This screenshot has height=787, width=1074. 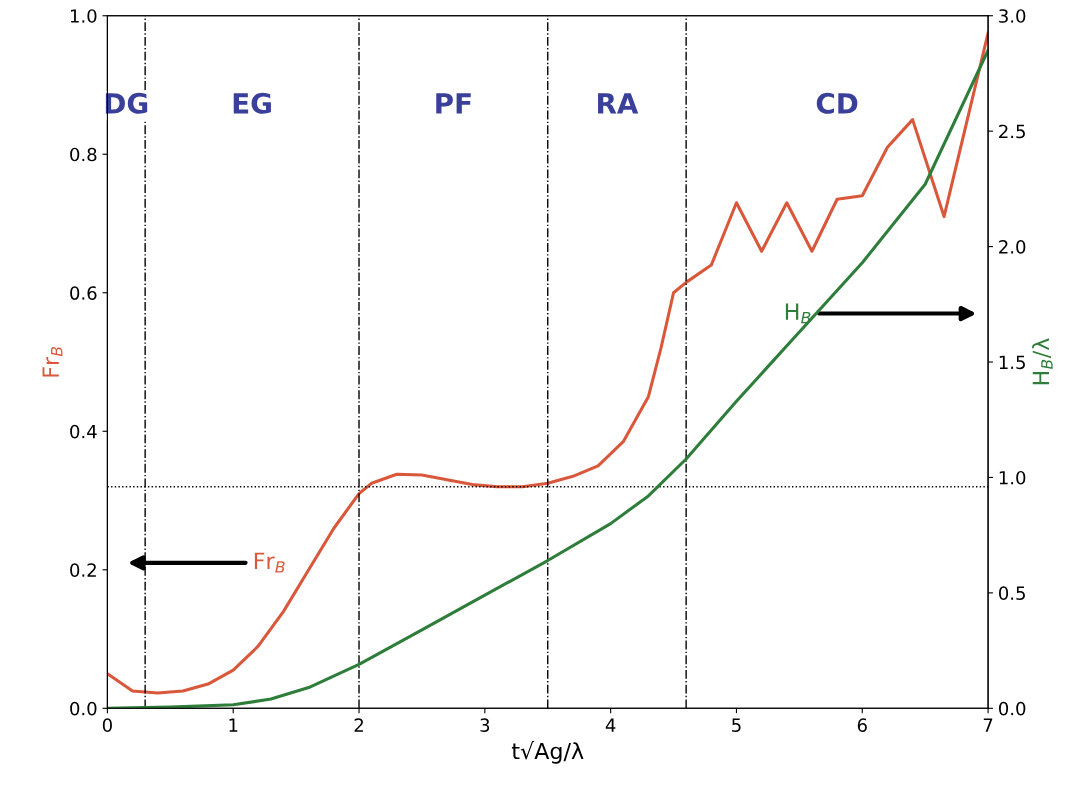 What do you see at coordinates (453, 103) in the screenshot?
I see `annotation: PF` at bounding box center [453, 103].